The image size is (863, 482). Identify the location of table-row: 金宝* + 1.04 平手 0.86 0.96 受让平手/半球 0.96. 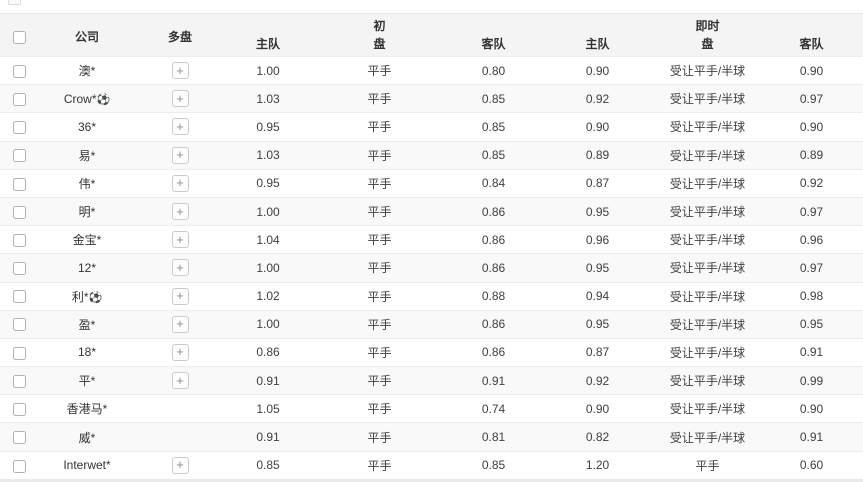
(431, 239).